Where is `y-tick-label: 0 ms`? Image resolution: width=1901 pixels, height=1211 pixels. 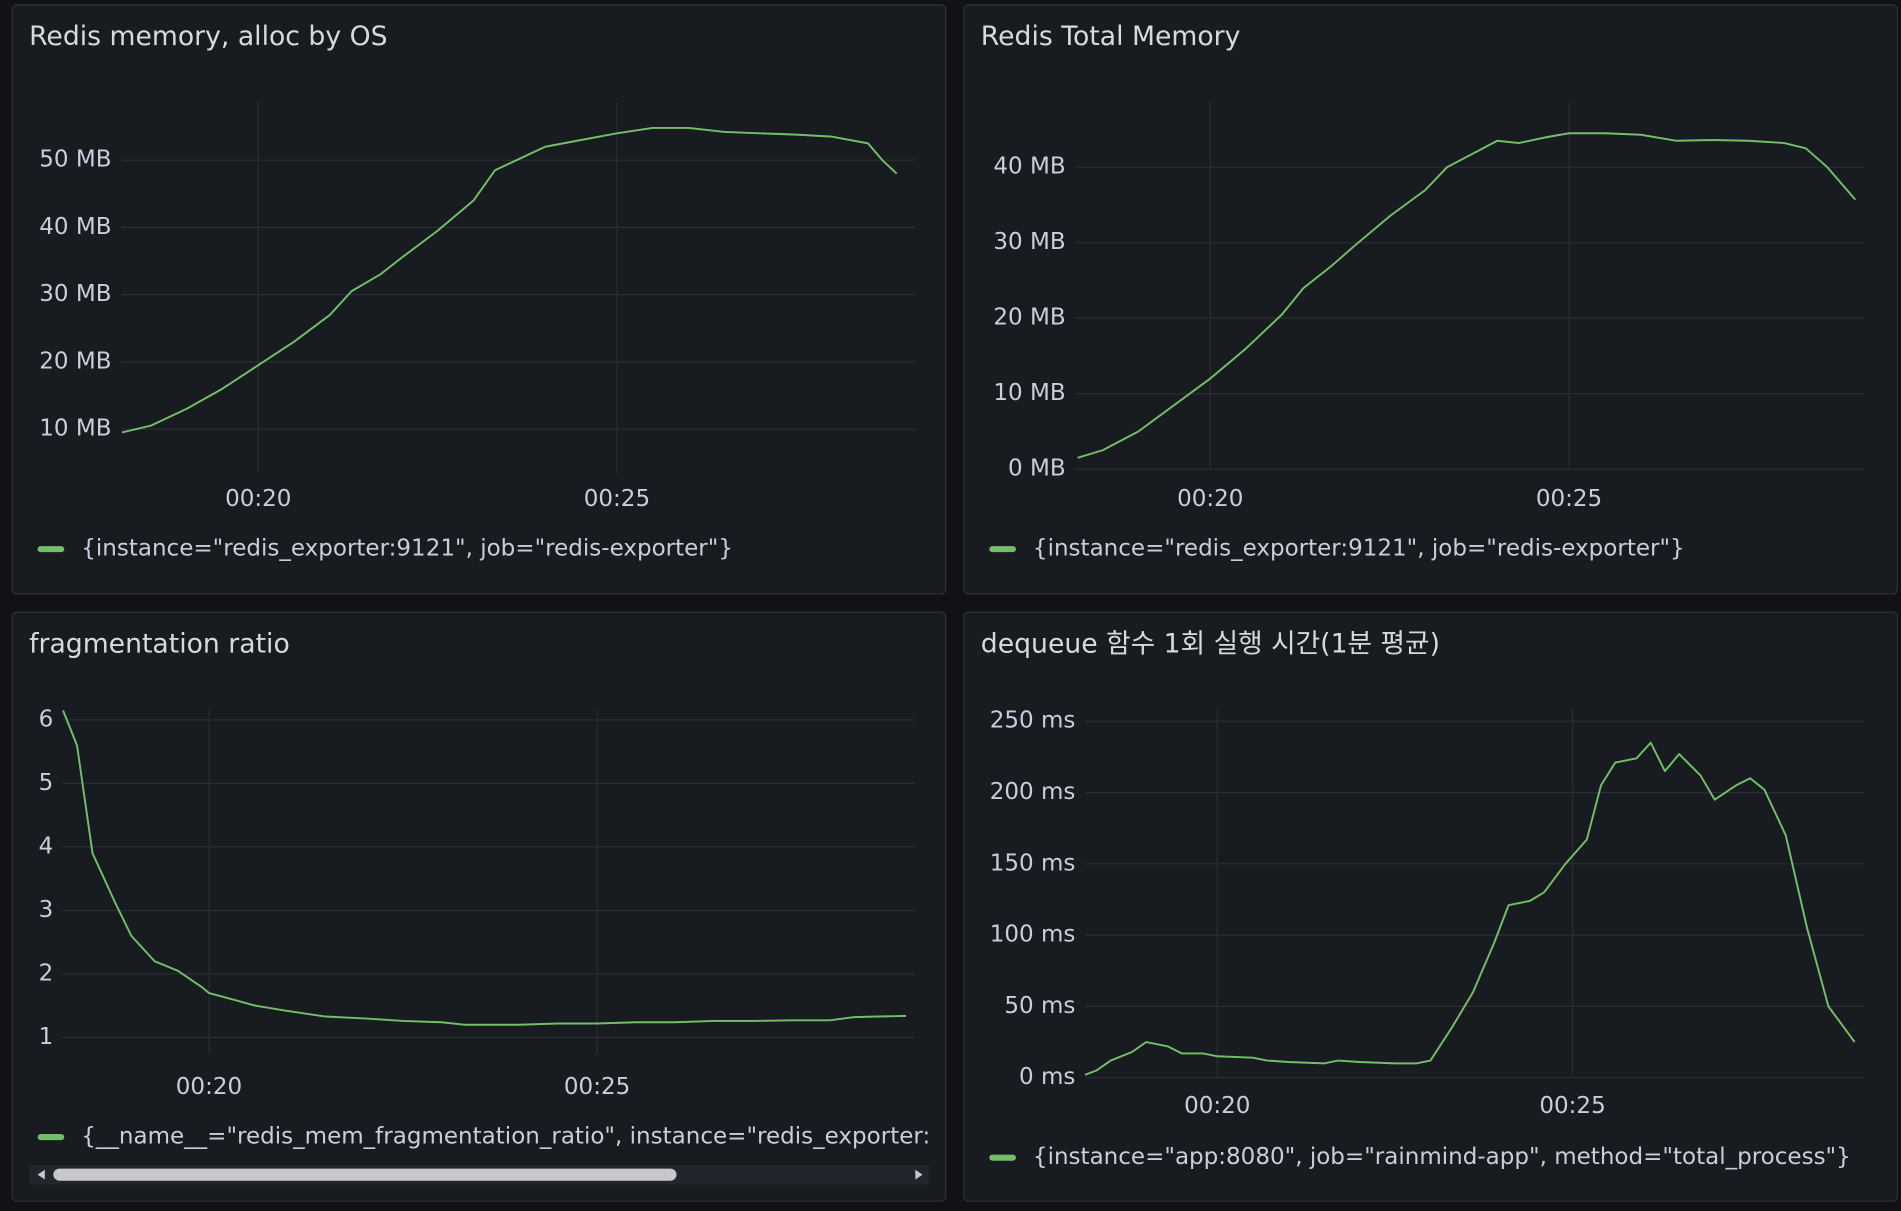 y-tick-label: 0 ms is located at coordinates (1047, 1077).